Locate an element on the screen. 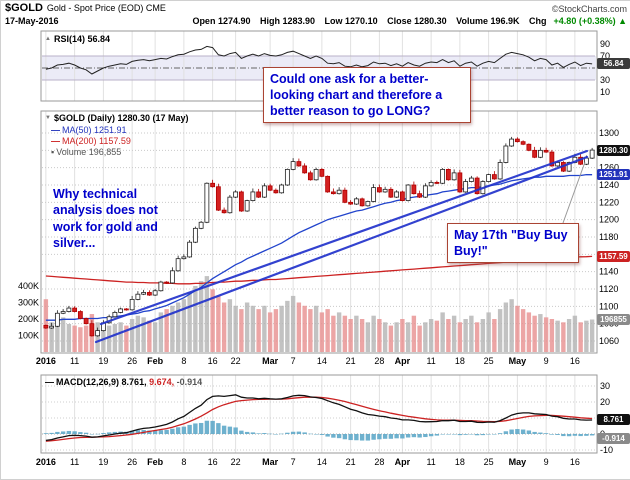 The image size is (630, 480). quote-volume: Volume 196.9K is located at coordinates (488, 21).